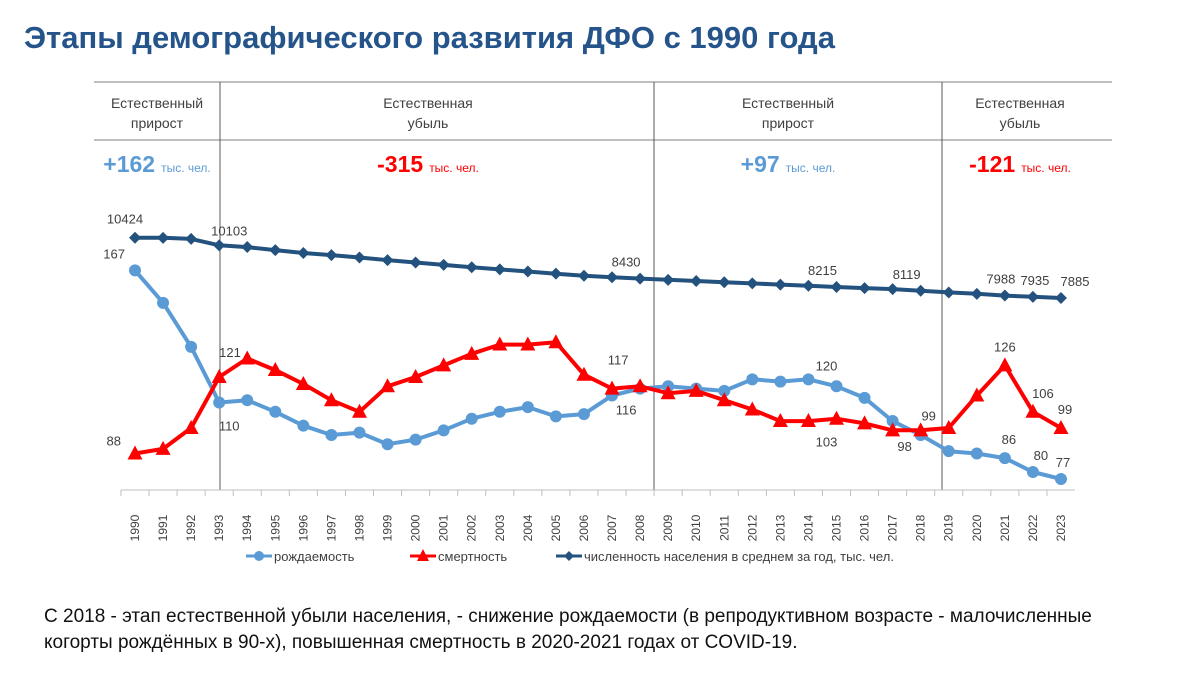  I want to click on deaths-data-label-1993: 121, so click(230, 352).